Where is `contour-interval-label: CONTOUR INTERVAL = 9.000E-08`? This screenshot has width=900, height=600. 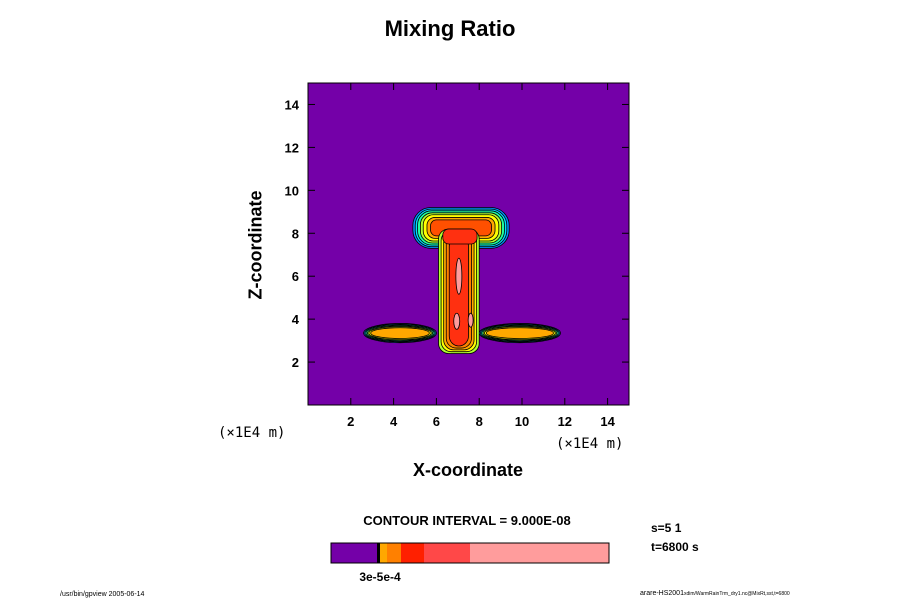 contour-interval-label: CONTOUR INTERVAL = 9.000E-08 is located at coordinates (467, 520).